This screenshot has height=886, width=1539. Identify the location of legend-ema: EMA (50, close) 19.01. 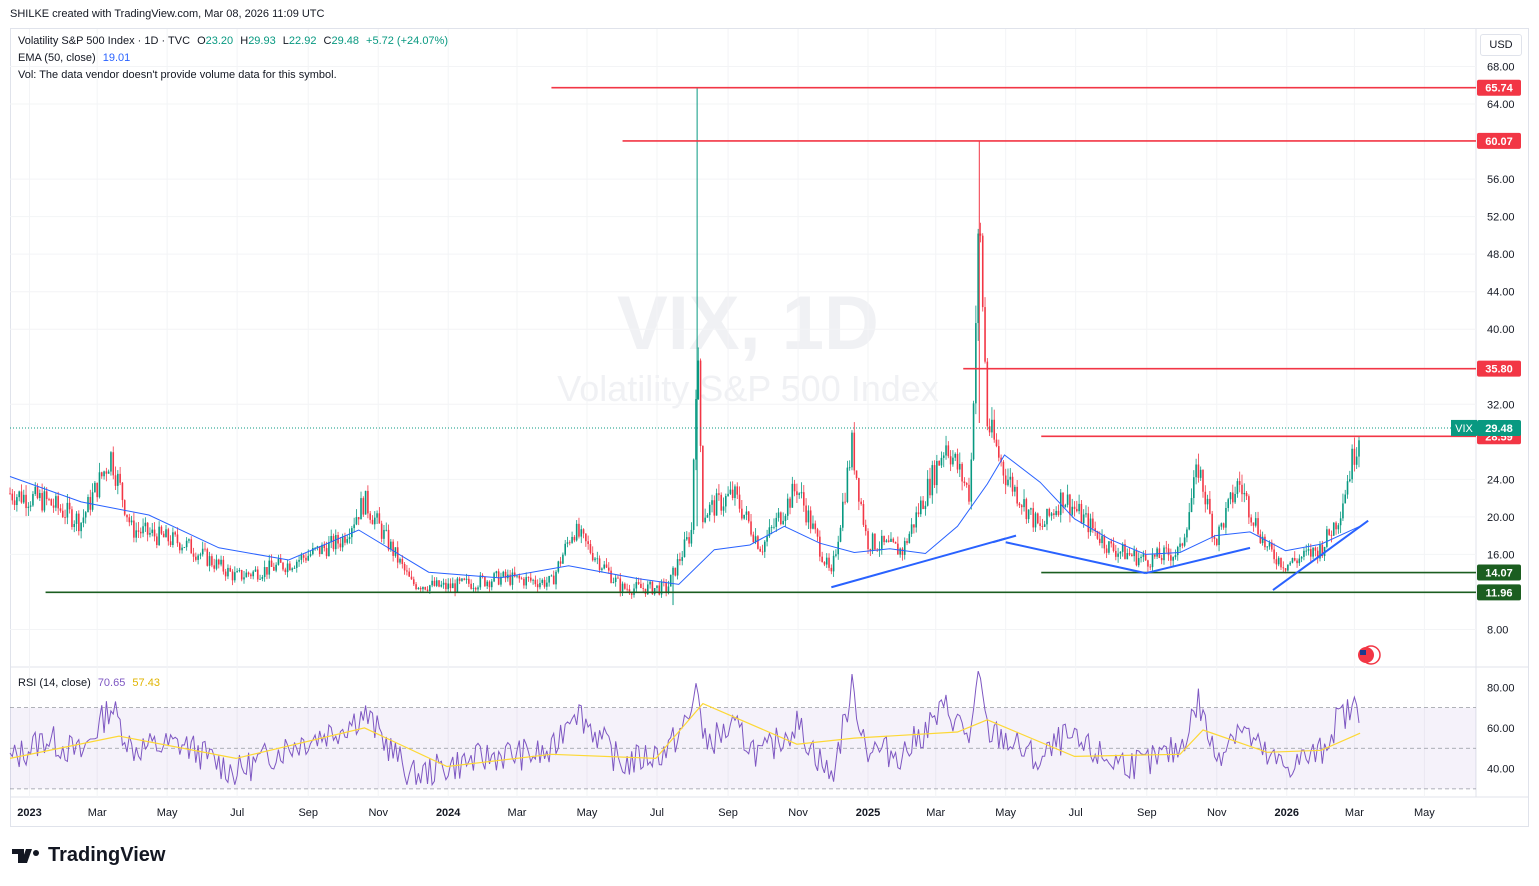
(76, 58).